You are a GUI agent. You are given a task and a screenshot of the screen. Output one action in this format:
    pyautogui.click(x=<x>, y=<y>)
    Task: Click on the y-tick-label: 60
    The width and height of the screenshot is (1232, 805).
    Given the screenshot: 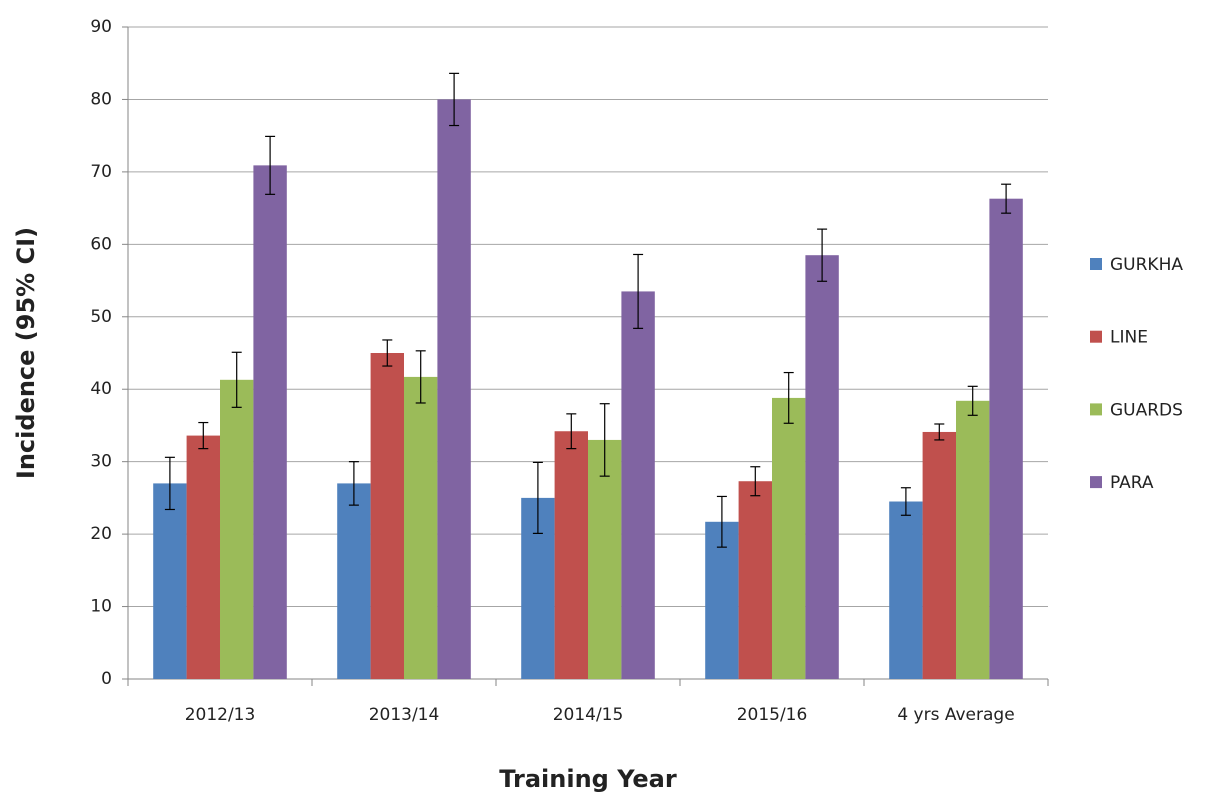 What is the action you would take?
    pyautogui.click(x=101, y=244)
    